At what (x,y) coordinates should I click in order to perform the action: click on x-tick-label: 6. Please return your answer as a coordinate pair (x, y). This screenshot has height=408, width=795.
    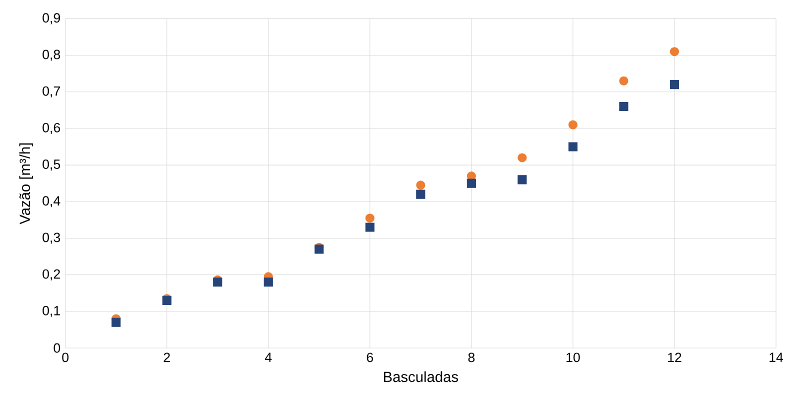
    Looking at the image, I should click on (370, 357).